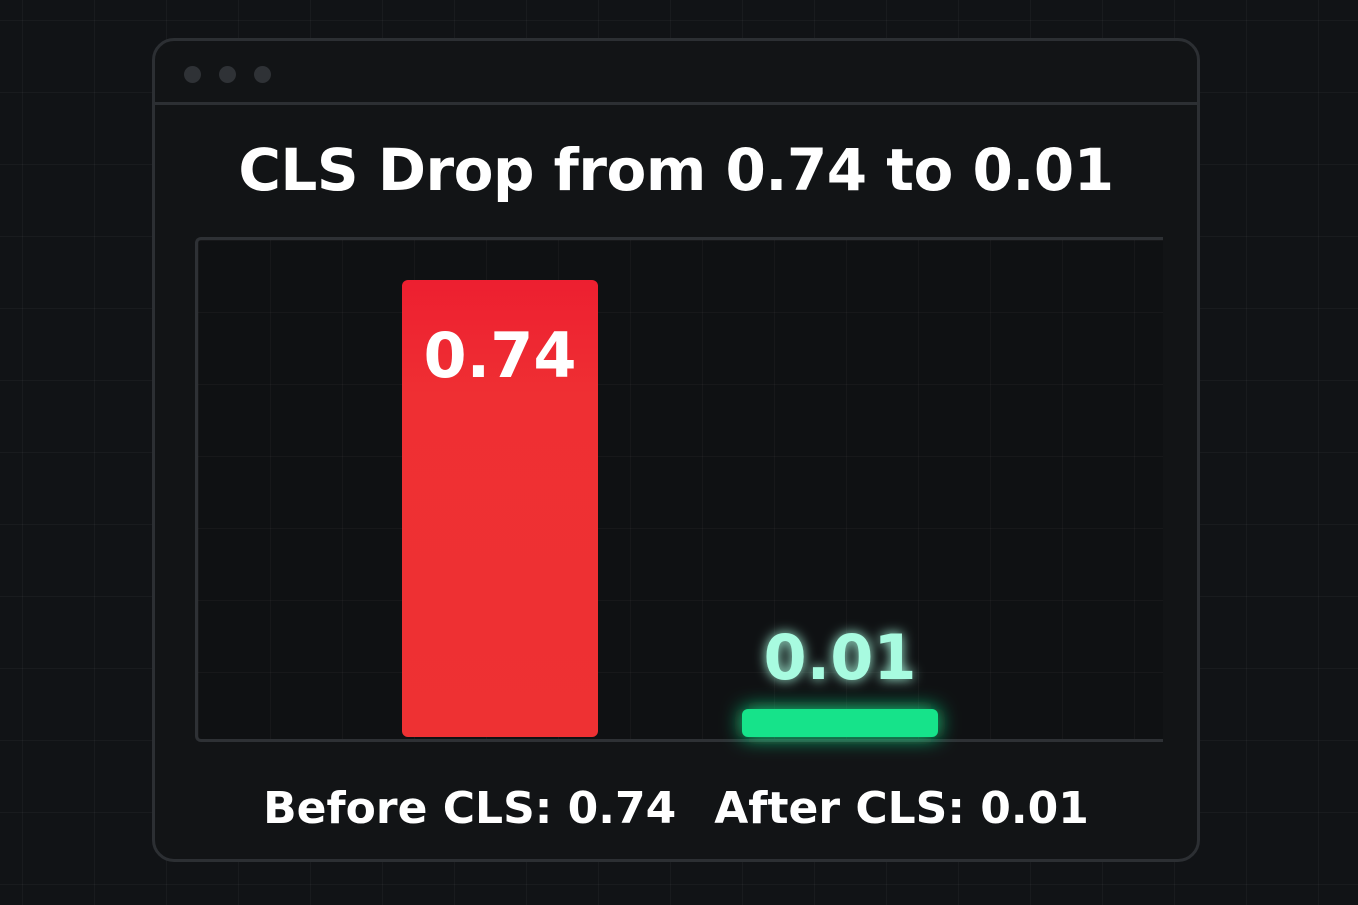  What do you see at coordinates (840, 657) in the screenshot?
I see `data-label-after: 0.01` at bounding box center [840, 657].